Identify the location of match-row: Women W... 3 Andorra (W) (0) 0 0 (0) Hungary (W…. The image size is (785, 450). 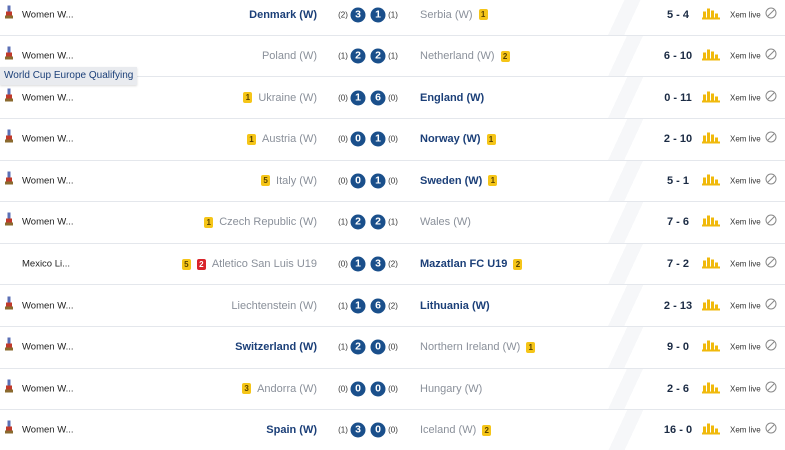
(392, 389).